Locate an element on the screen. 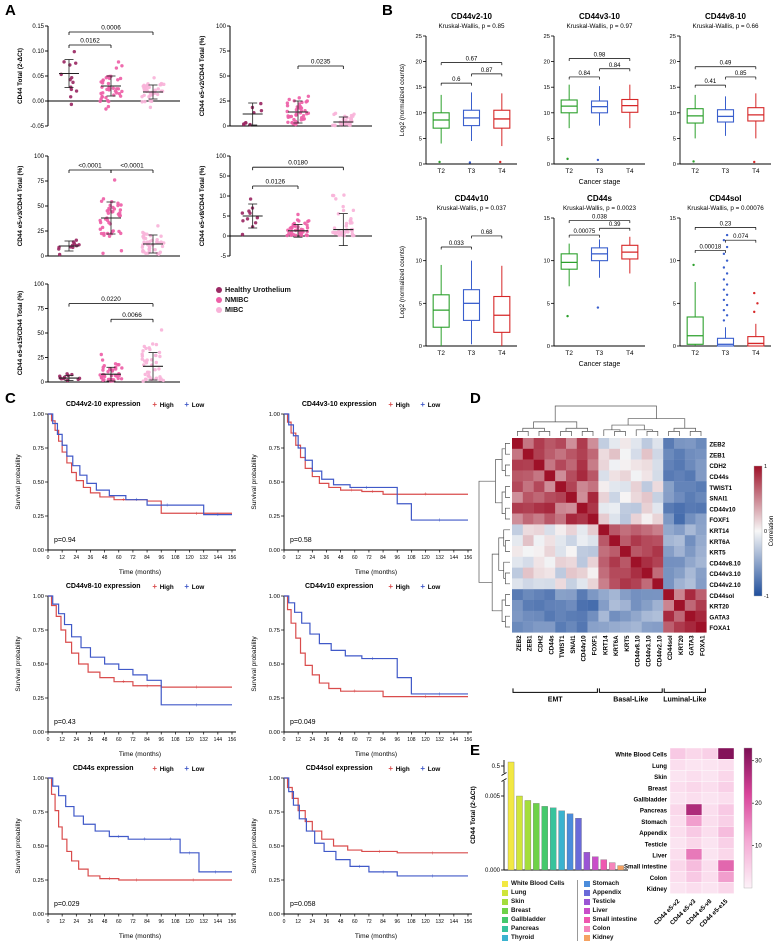 The height and width of the screenshot is (945, 777). svg-text: 0.10 is located at coordinates (38, 52).